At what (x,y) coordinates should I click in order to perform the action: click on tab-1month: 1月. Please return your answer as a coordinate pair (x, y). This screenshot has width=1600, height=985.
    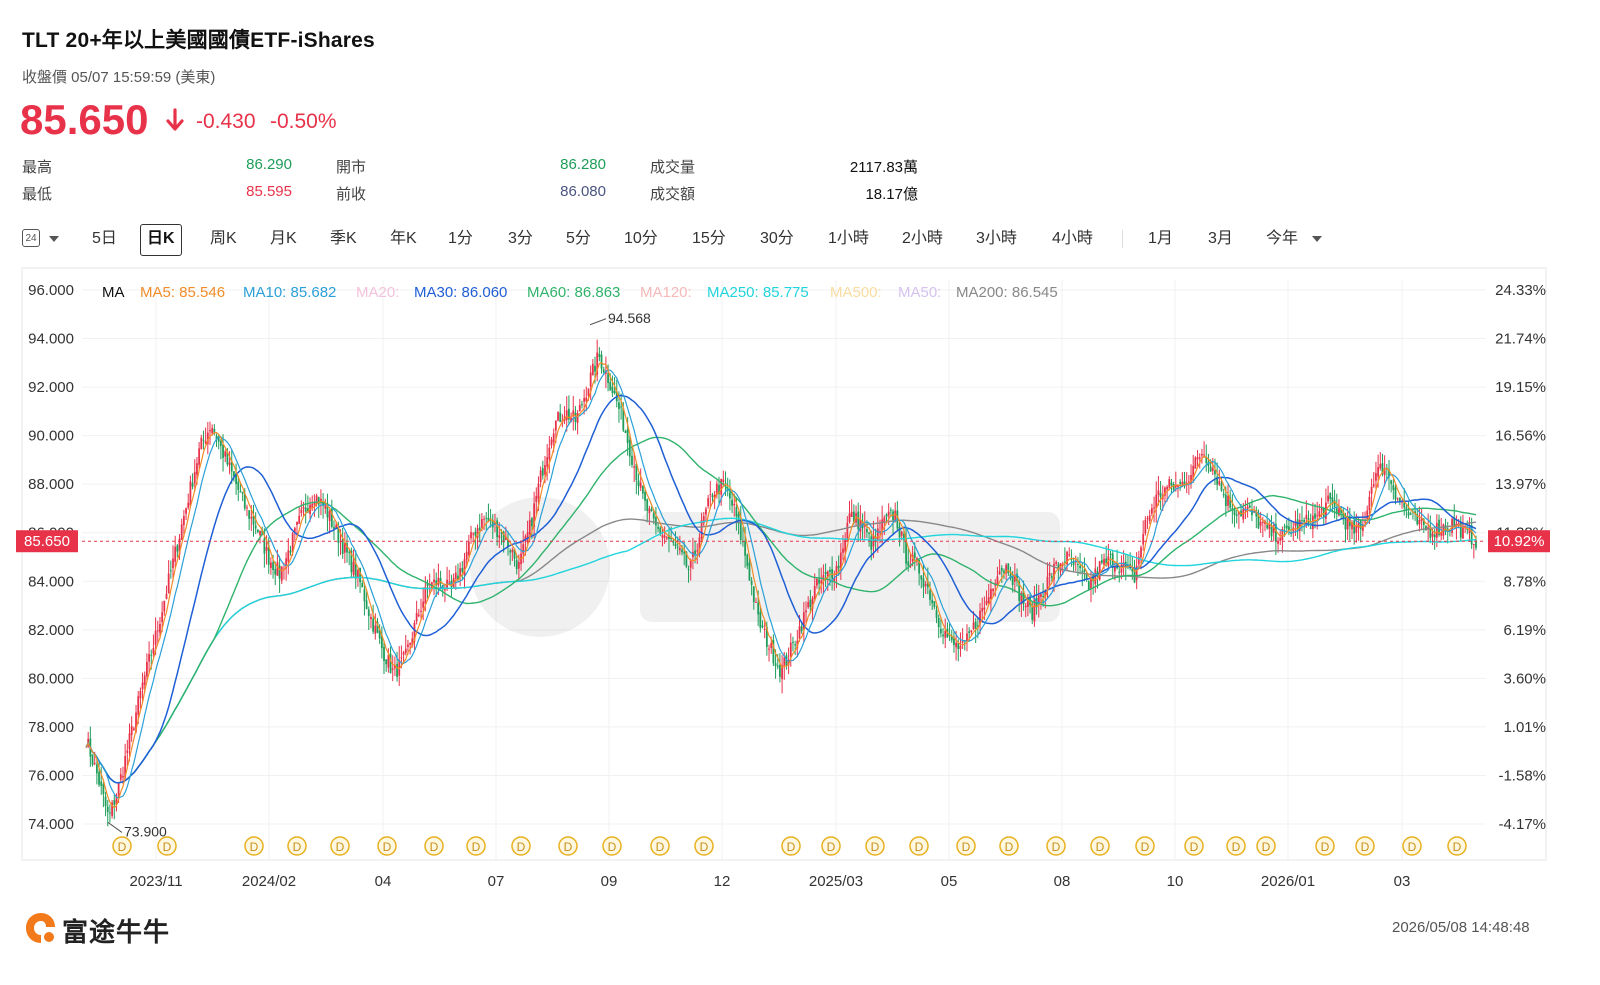
    Looking at the image, I should click on (1160, 238).